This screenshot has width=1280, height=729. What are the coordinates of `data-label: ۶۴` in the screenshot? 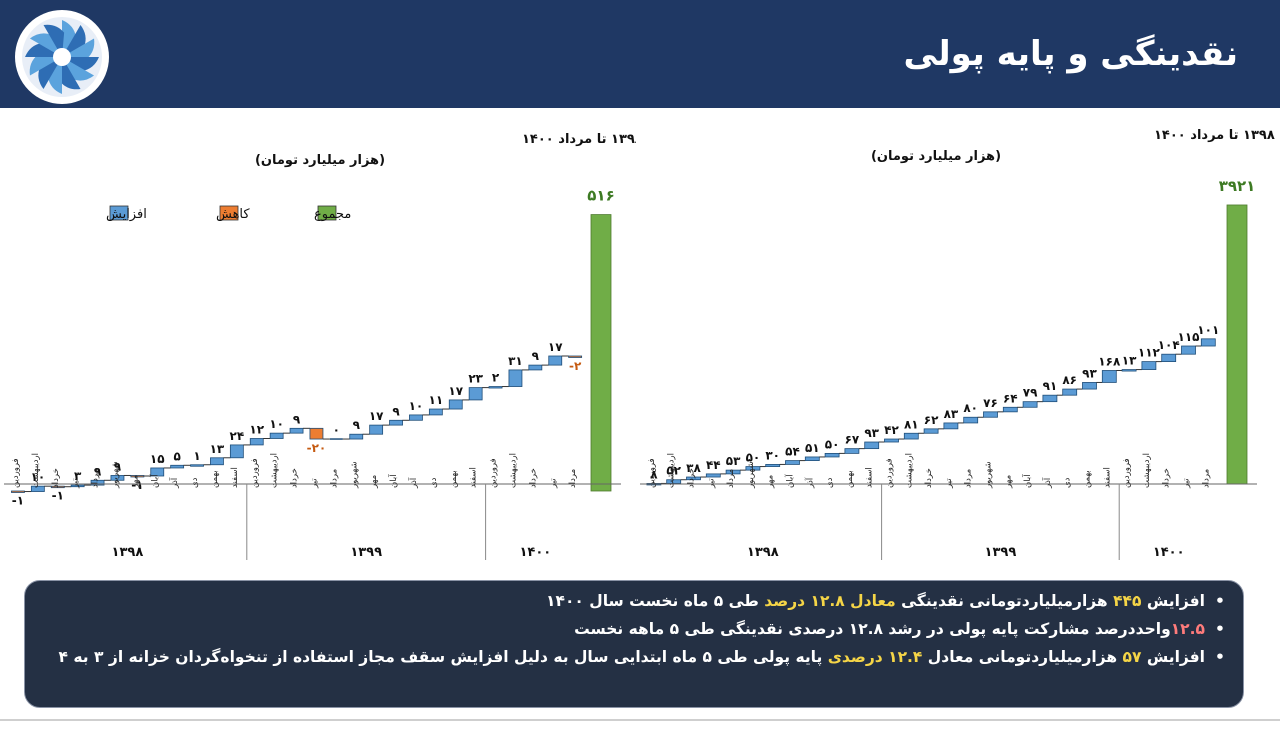 It's located at (1010, 398).